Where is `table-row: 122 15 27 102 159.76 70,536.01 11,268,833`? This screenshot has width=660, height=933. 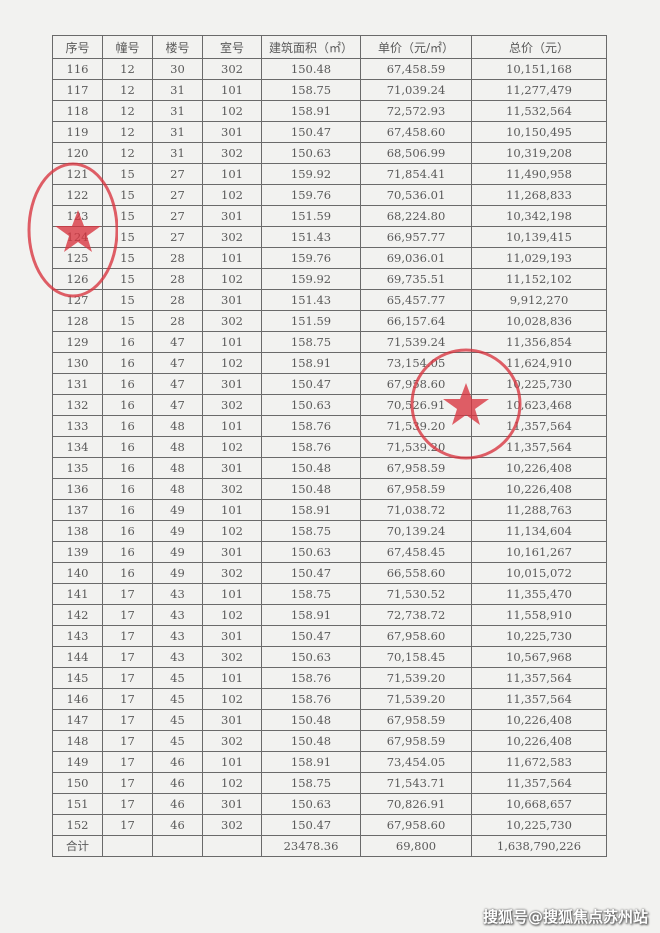 table-row: 122 15 27 102 159.76 70,536.01 11,268,833 is located at coordinates (329, 195).